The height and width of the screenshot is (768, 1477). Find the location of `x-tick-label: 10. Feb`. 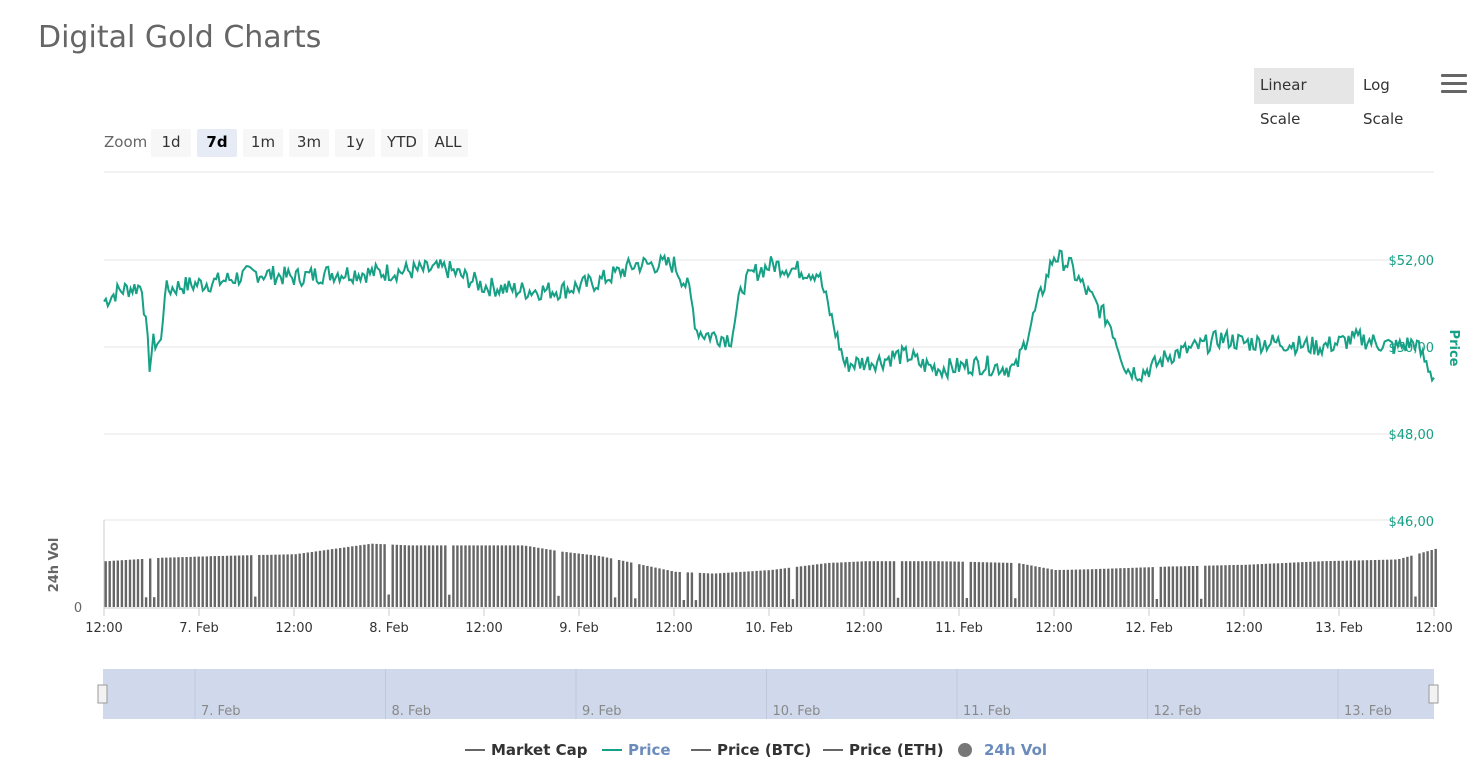

x-tick-label: 10. Feb is located at coordinates (769, 628).